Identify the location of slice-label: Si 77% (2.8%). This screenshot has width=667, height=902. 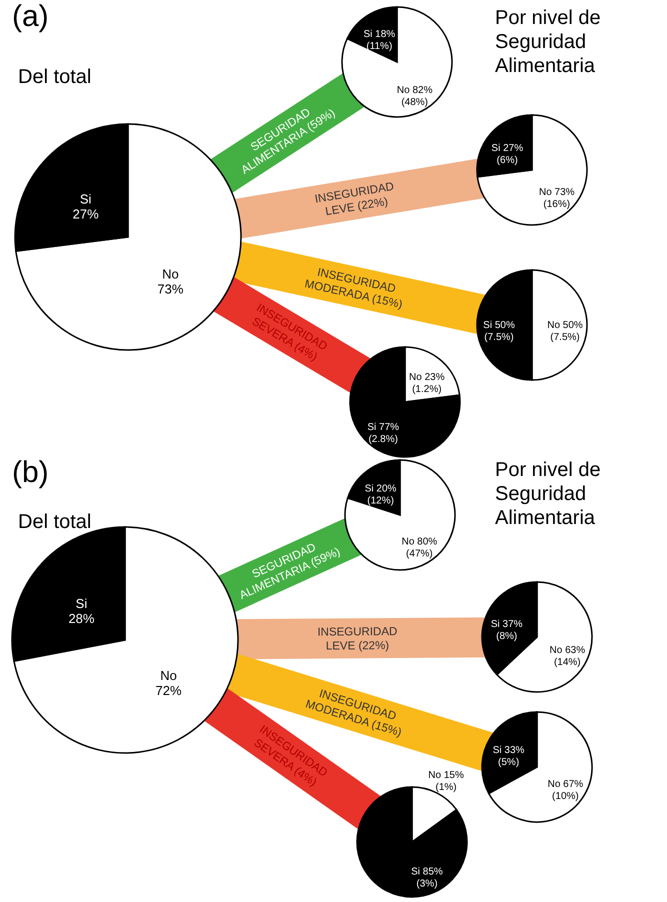
(383, 433).